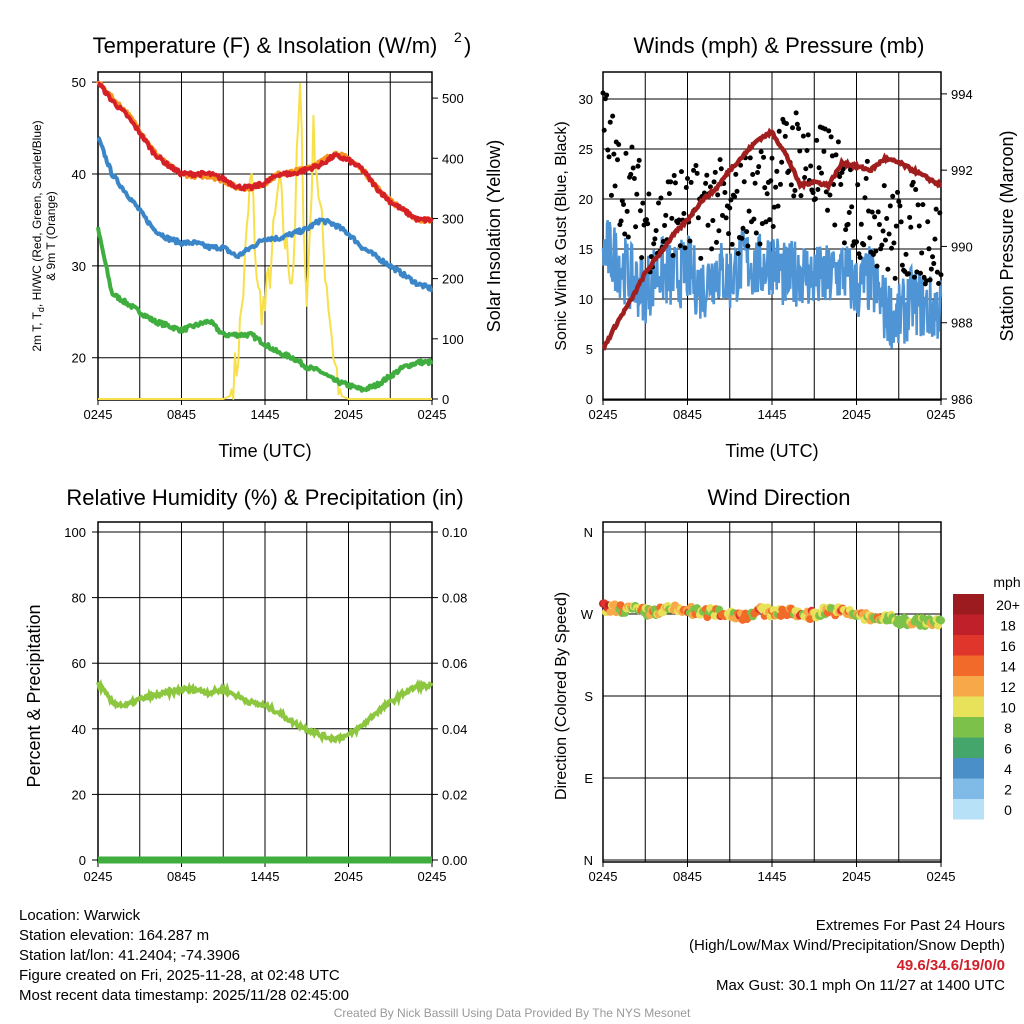 This screenshot has width=1024, height=1024. I want to click on x-tick-label: 2045, so click(348, 876).